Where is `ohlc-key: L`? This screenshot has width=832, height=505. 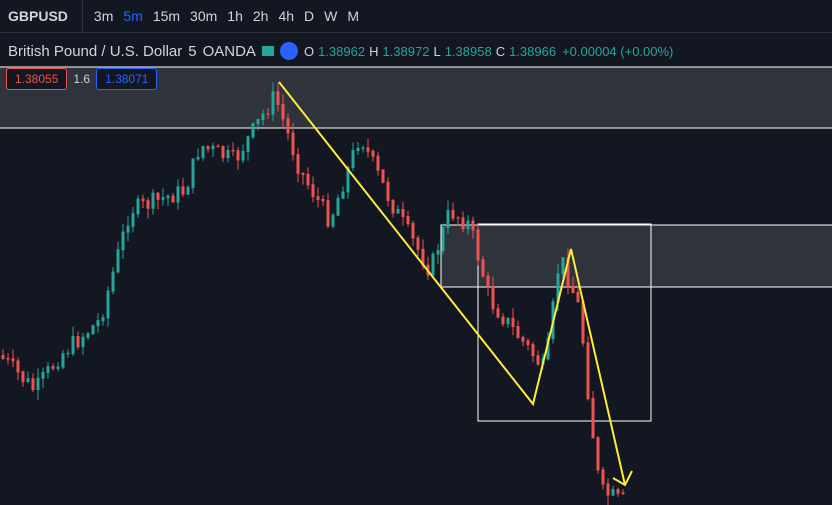 ohlc-key: L is located at coordinates (437, 51).